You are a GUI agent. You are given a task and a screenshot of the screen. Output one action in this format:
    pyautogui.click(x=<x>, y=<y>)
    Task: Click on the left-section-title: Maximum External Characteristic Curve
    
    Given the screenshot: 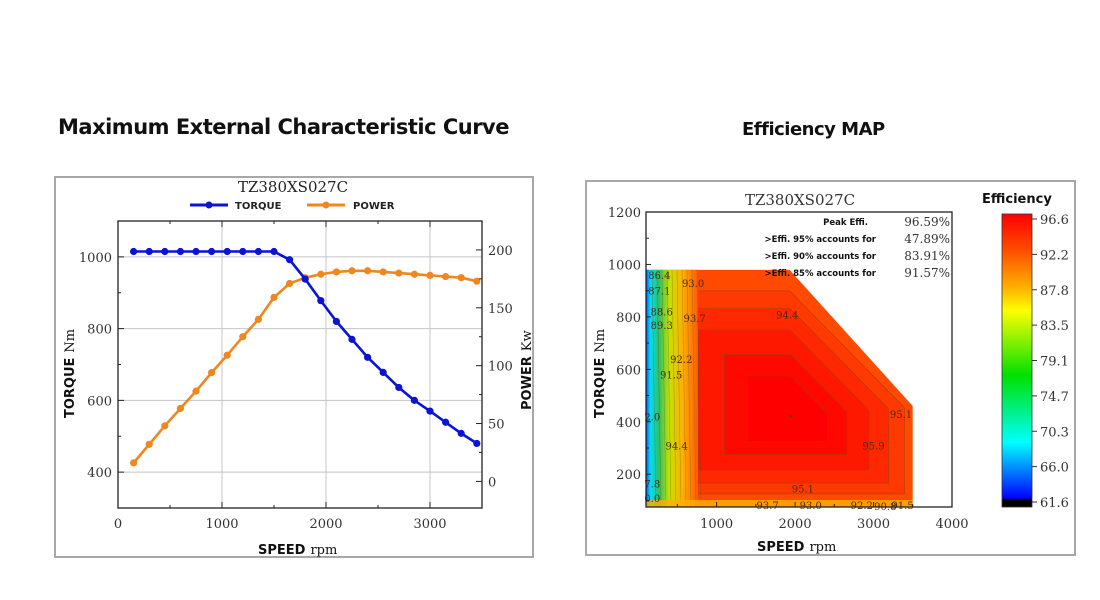 What is the action you would take?
    pyautogui.click(x=284, y=127)
    